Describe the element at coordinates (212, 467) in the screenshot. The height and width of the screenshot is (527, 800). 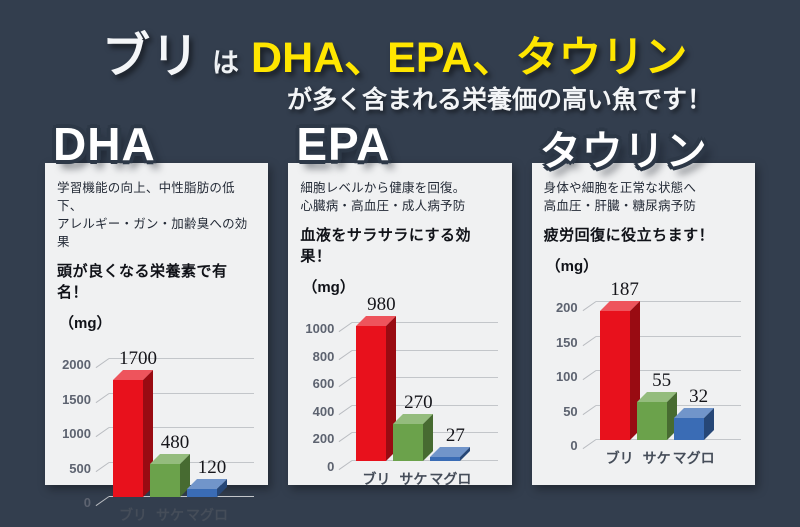
I see `value-label: 120` at that location.